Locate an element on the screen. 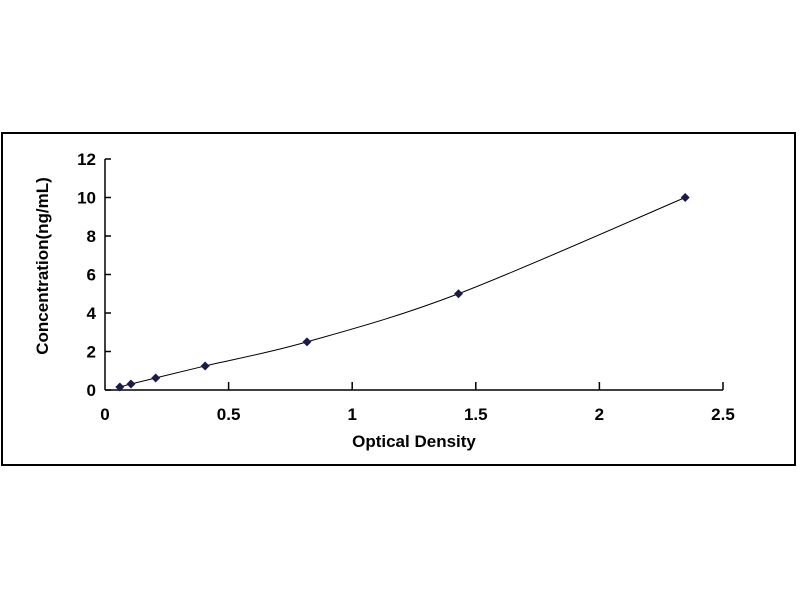 The width and height of the screenshot is (800, 600). y-tick-label: 10 is located at coordinates (86, 198).